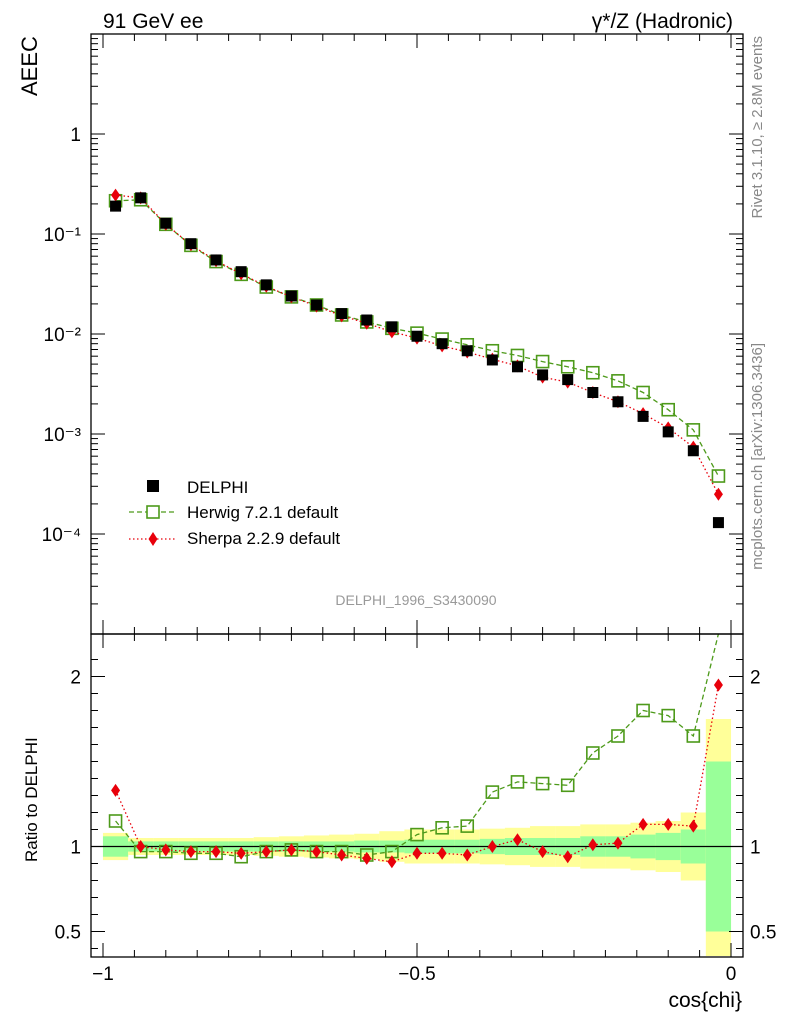 This screenshot has width=786, height=1024. What do you see at coordinates (75, 135) in the screenshot?
I see `y-tick-label: 1` at bounding box center [75, 135].